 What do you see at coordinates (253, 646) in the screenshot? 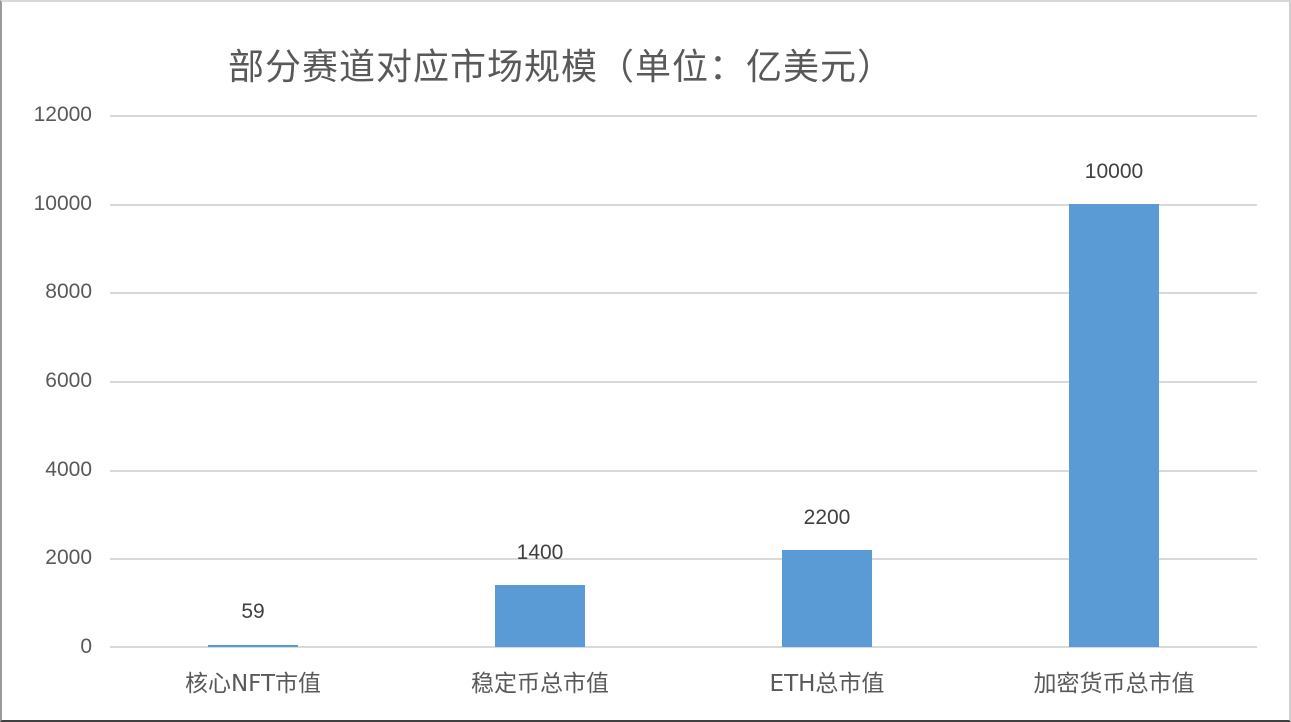
I see `bar-nft` at bounding box center [253, 646].